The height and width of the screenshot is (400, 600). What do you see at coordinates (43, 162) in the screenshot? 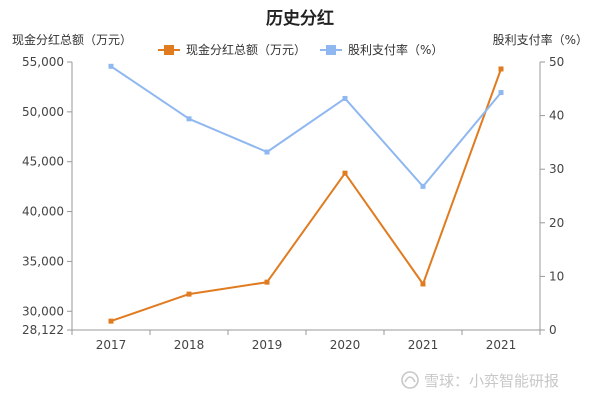
I see `left-tick-label: 45,000` at bounding box center [43, 162].